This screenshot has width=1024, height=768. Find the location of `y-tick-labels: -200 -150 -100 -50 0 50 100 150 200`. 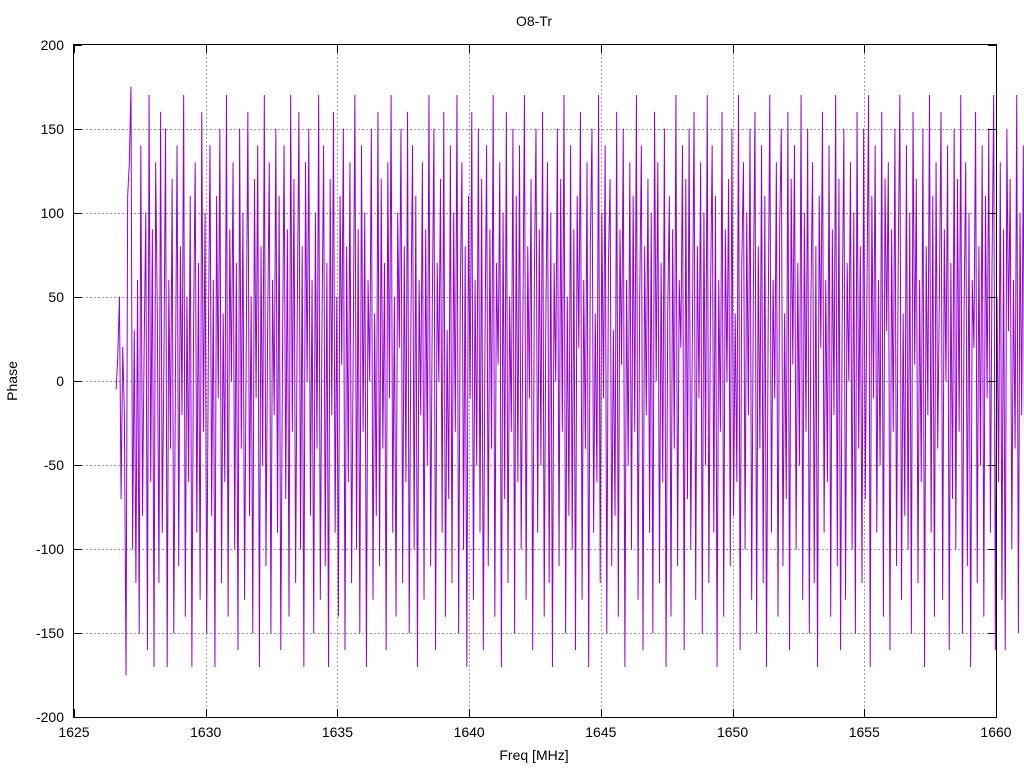

y-tick-labels: -200 -150 -100 -50 0 50 100 150 200 is located at coordinates (50, 381).